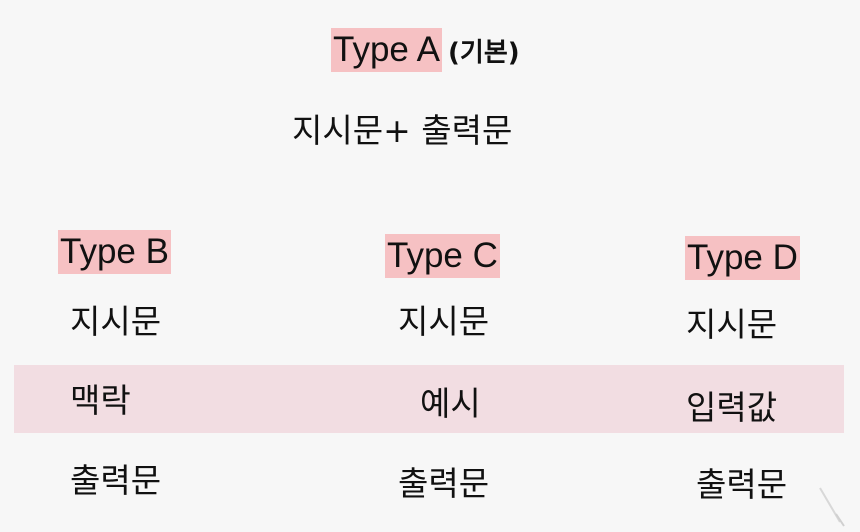 The image size is (860, 532). What do you see at coordinates (387, 50) in the screenshot?
I see `type-a-label: Type A` at bounding box center [387, 50].